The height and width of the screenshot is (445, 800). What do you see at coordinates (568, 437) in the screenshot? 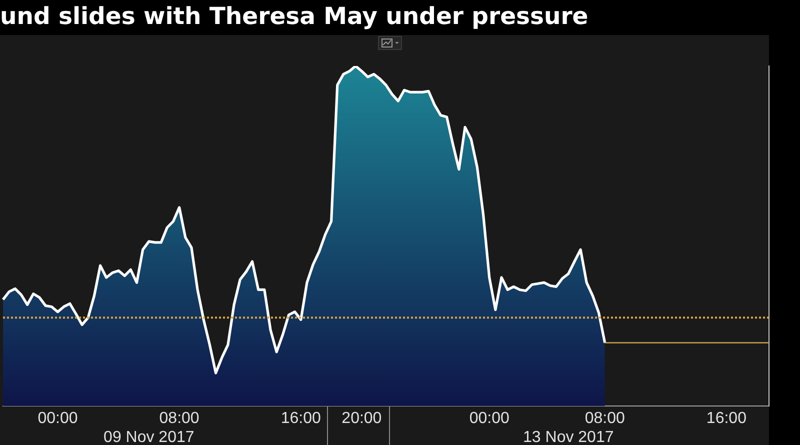
I see `x-tick-label: 13 Nov 2017` at bounding box center [568, 437].